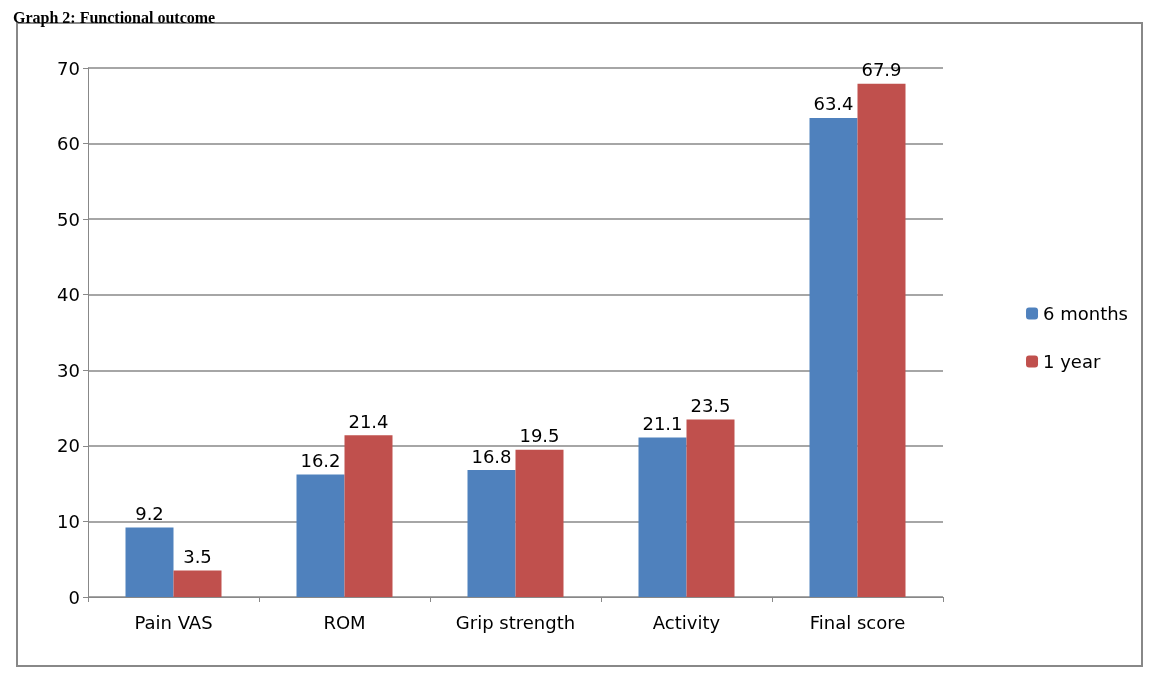  I want to click on y-tick-label: 10, so click(68, 521).